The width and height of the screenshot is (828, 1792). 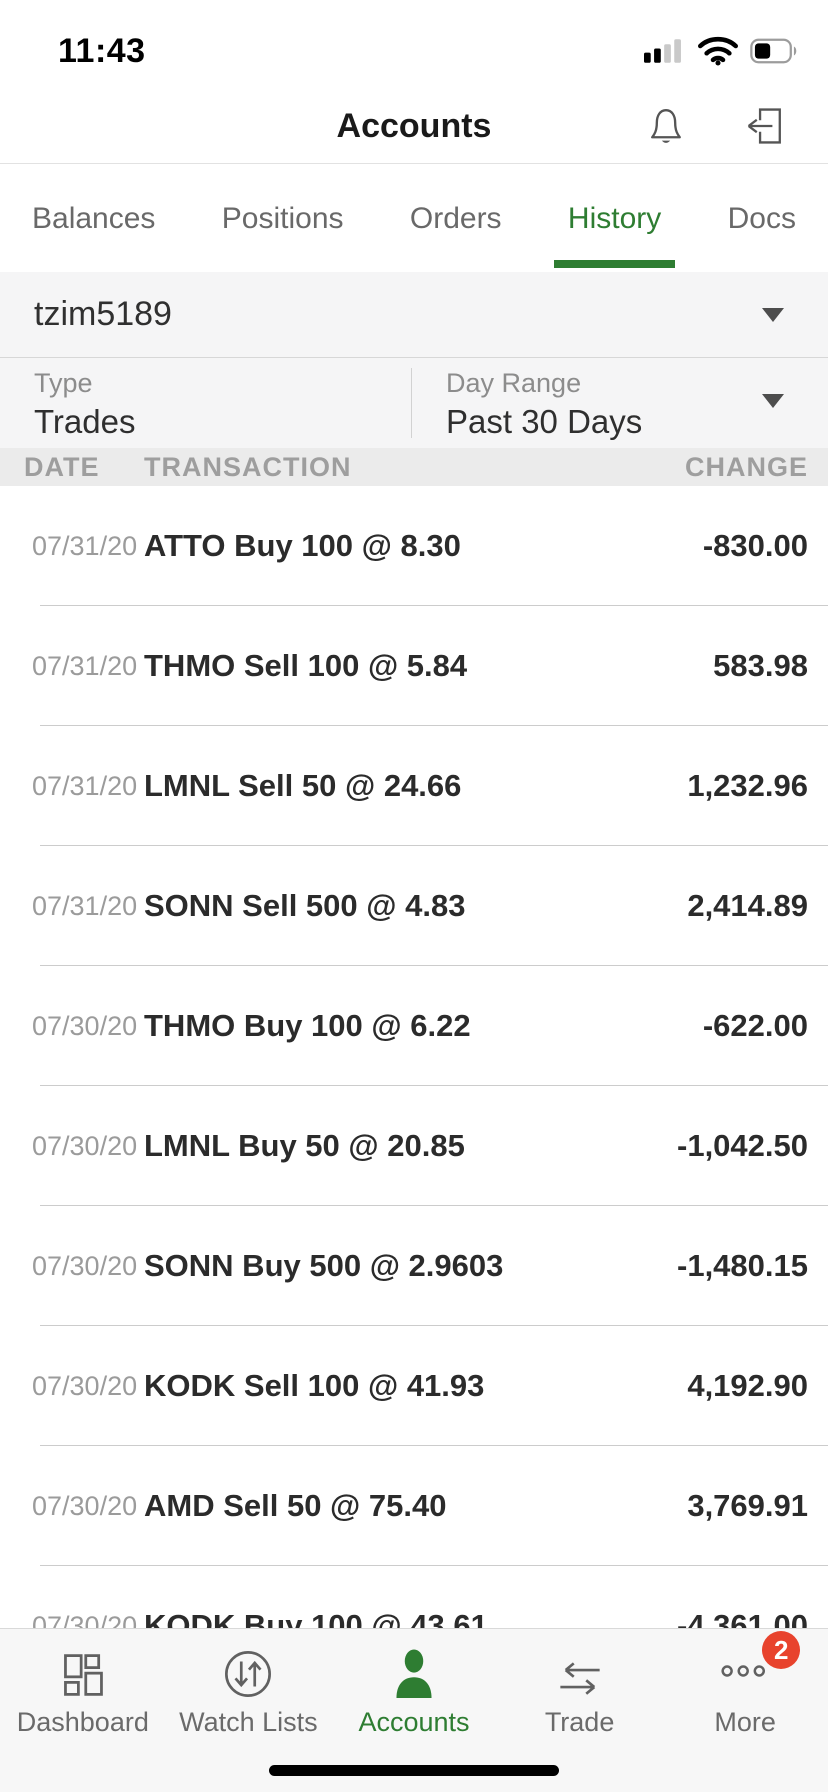 What do you see at coordinates (414, 1770) in the screenshot?
I see `home-indicator` at bounding box center [414, 1770].